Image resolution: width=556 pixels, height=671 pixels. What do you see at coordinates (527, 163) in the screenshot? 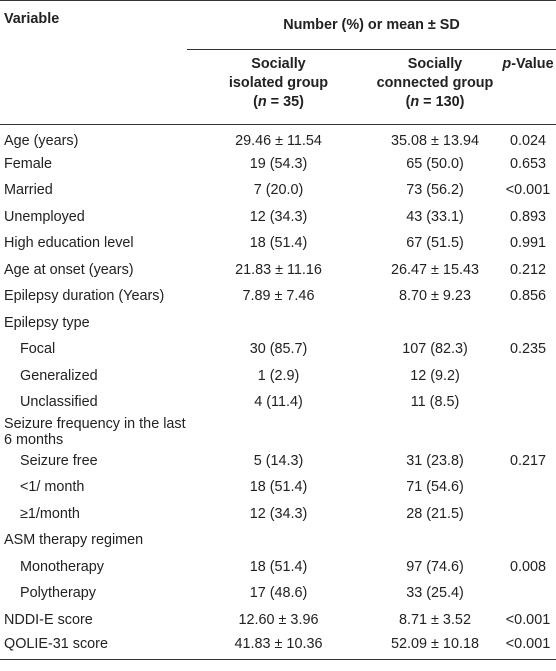
I see `p-value: 0.653` at bounding box center [527, 163].